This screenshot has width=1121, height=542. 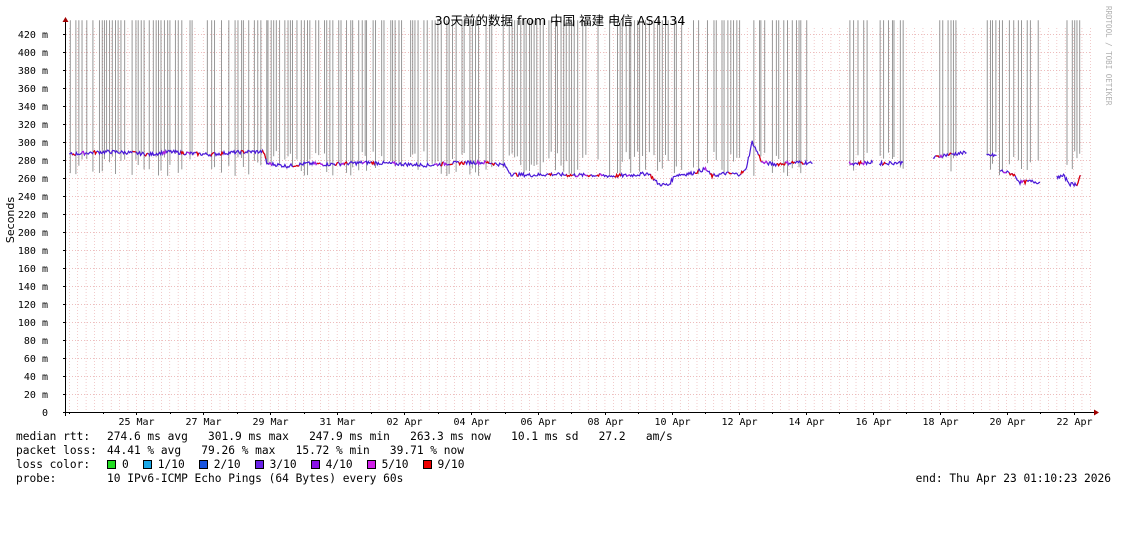 I want to click on loss-color-item: 9/10, so click(x=443, y=465).